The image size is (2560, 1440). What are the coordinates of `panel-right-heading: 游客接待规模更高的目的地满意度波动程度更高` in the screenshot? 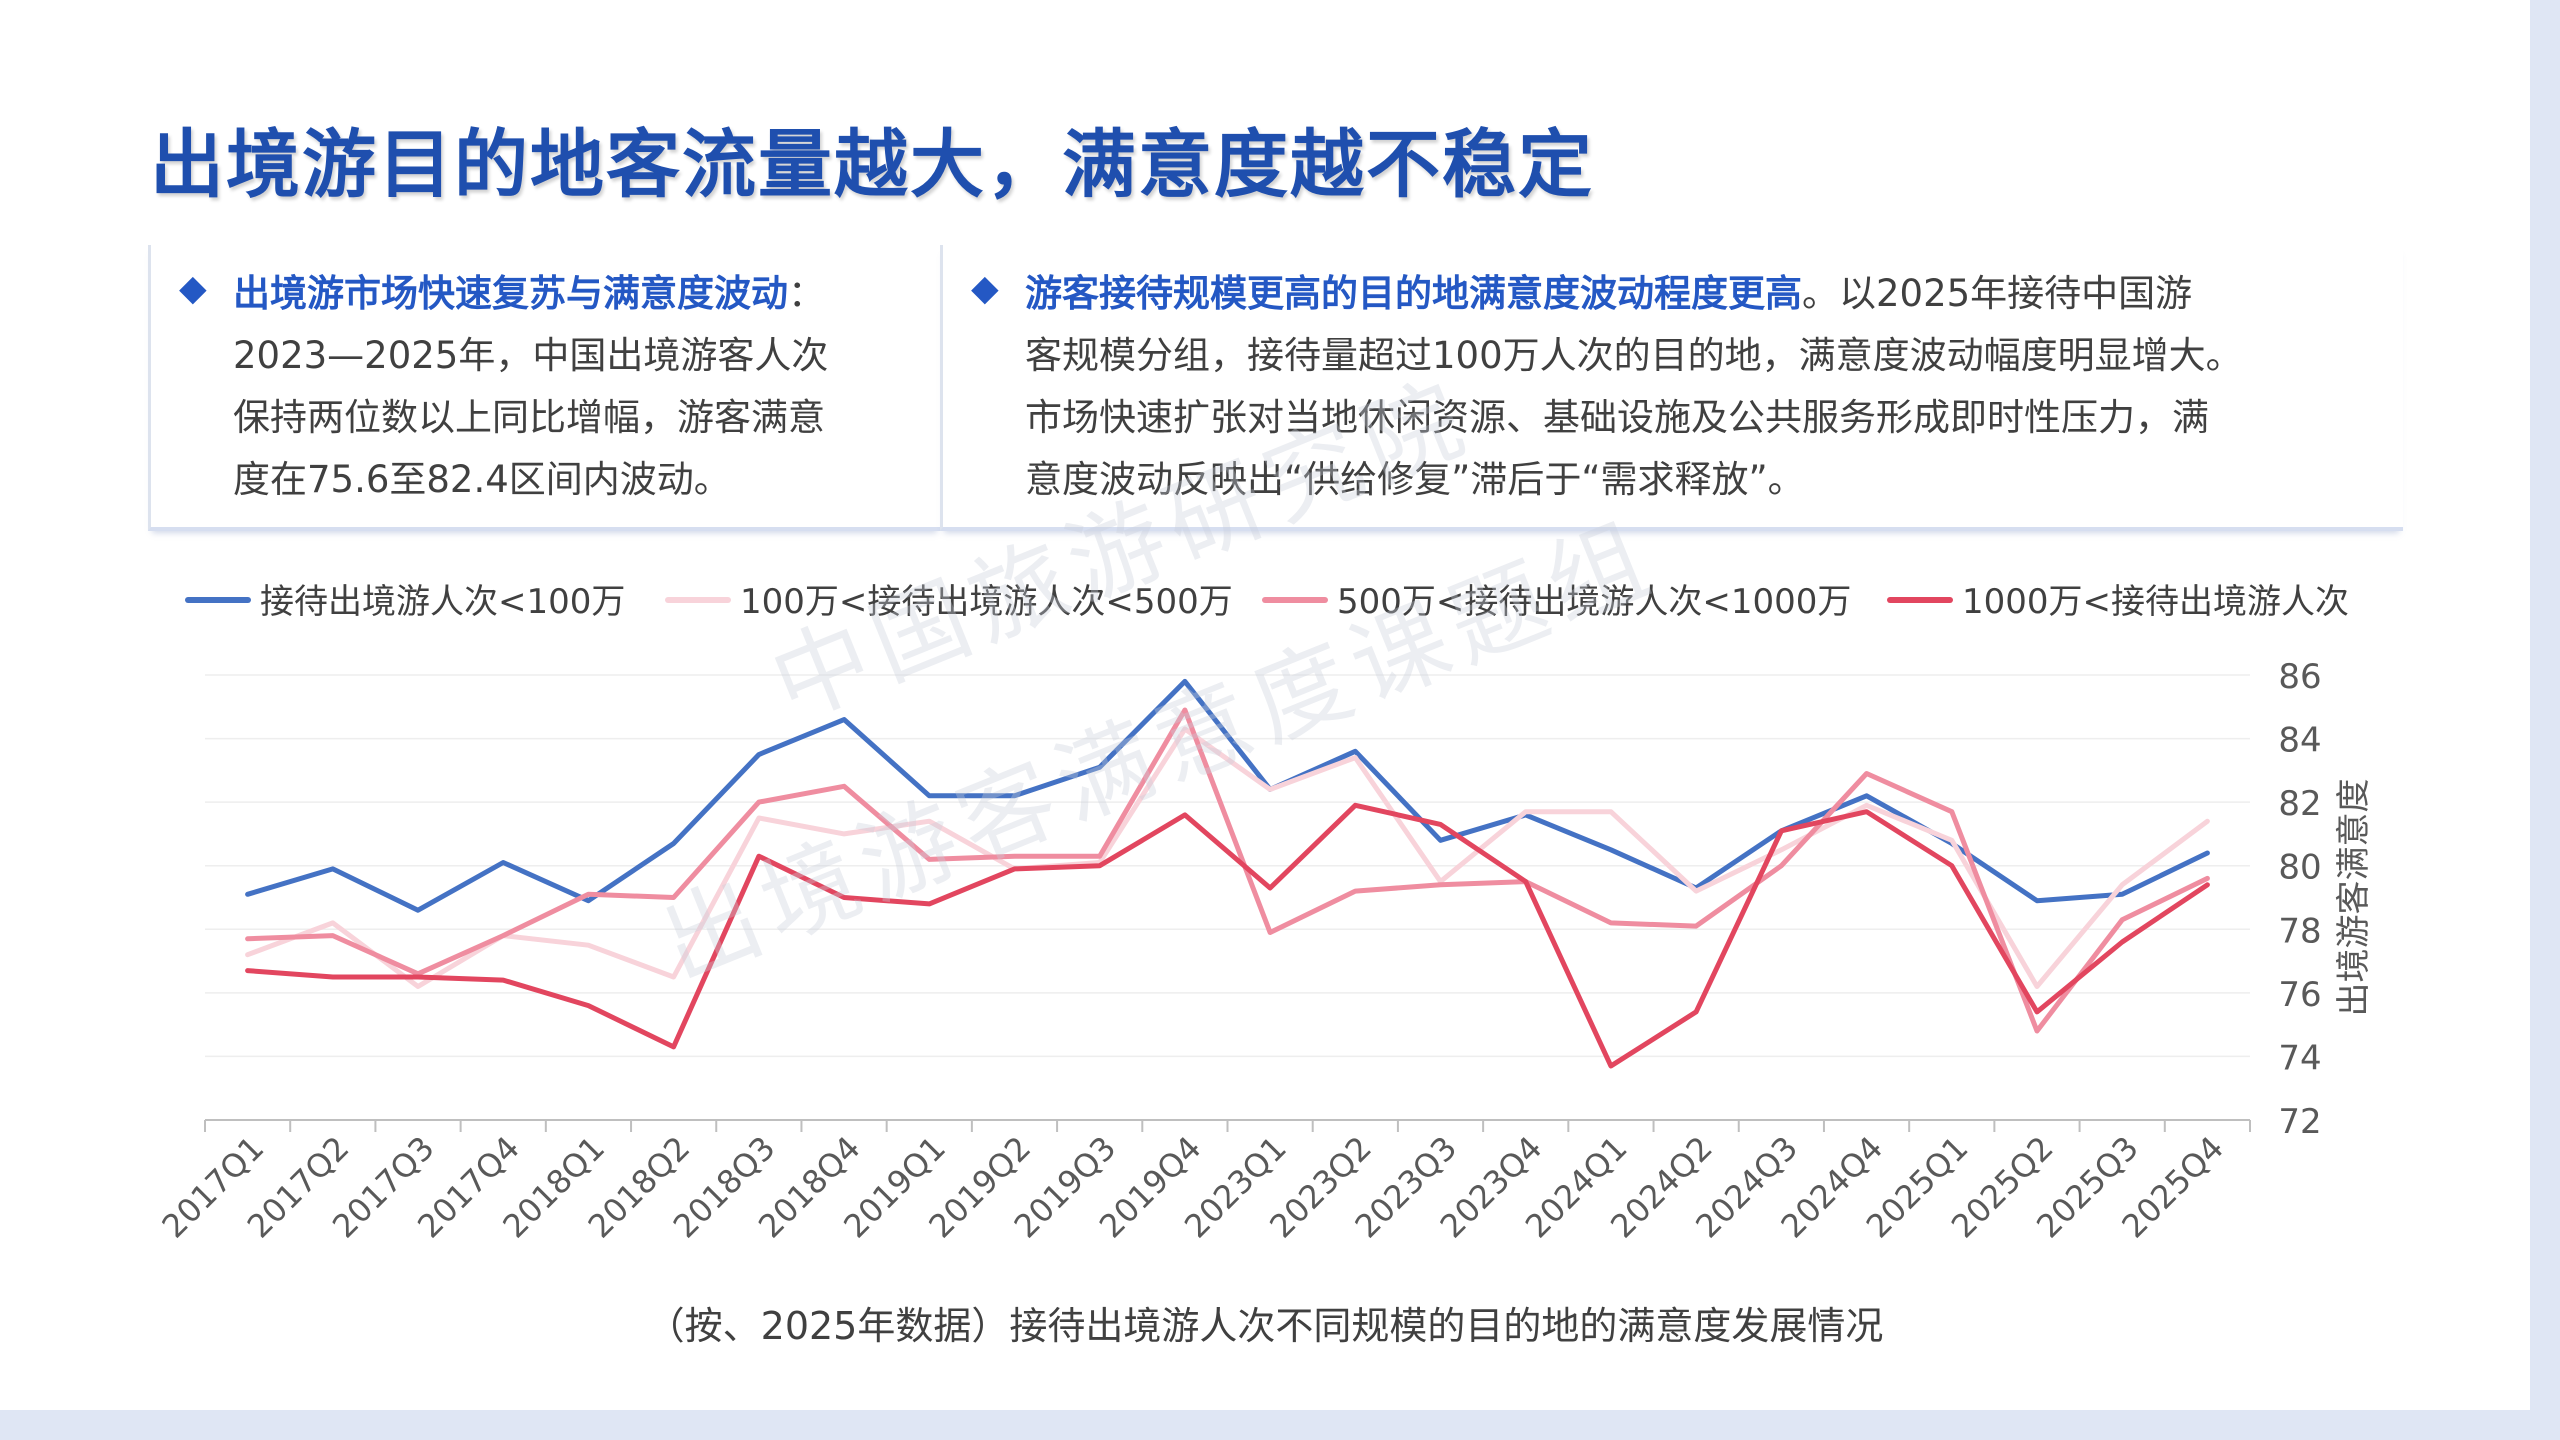 It's located at (1413, 293).